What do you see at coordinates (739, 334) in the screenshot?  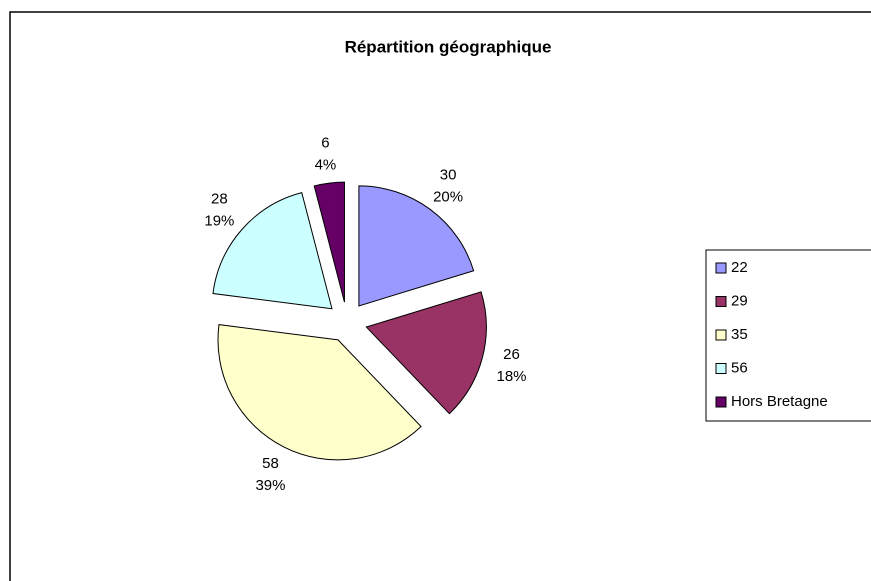 I see `legend-label: 35` at bounding box center [739, 334].